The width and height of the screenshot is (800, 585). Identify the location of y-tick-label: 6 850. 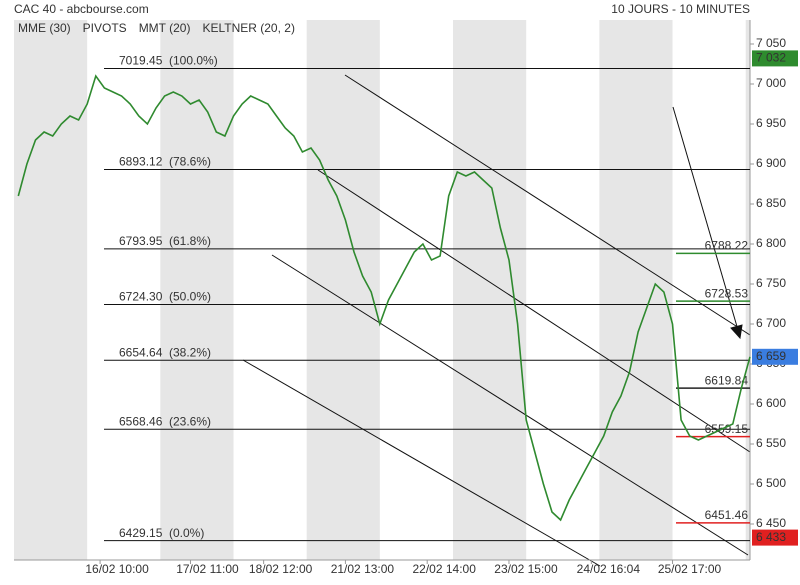
(771, 203).